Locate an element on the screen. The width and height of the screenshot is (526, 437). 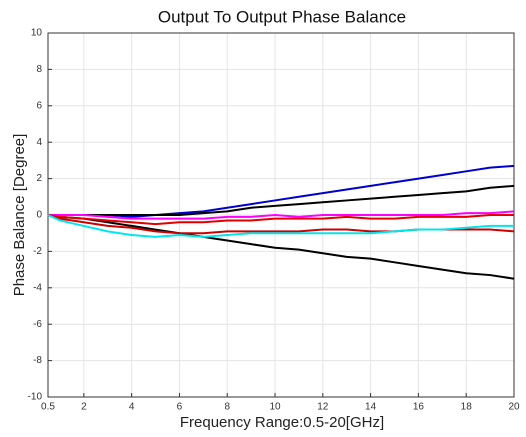
x-tick-label: 0.5 is located at coordinates (48, 407).